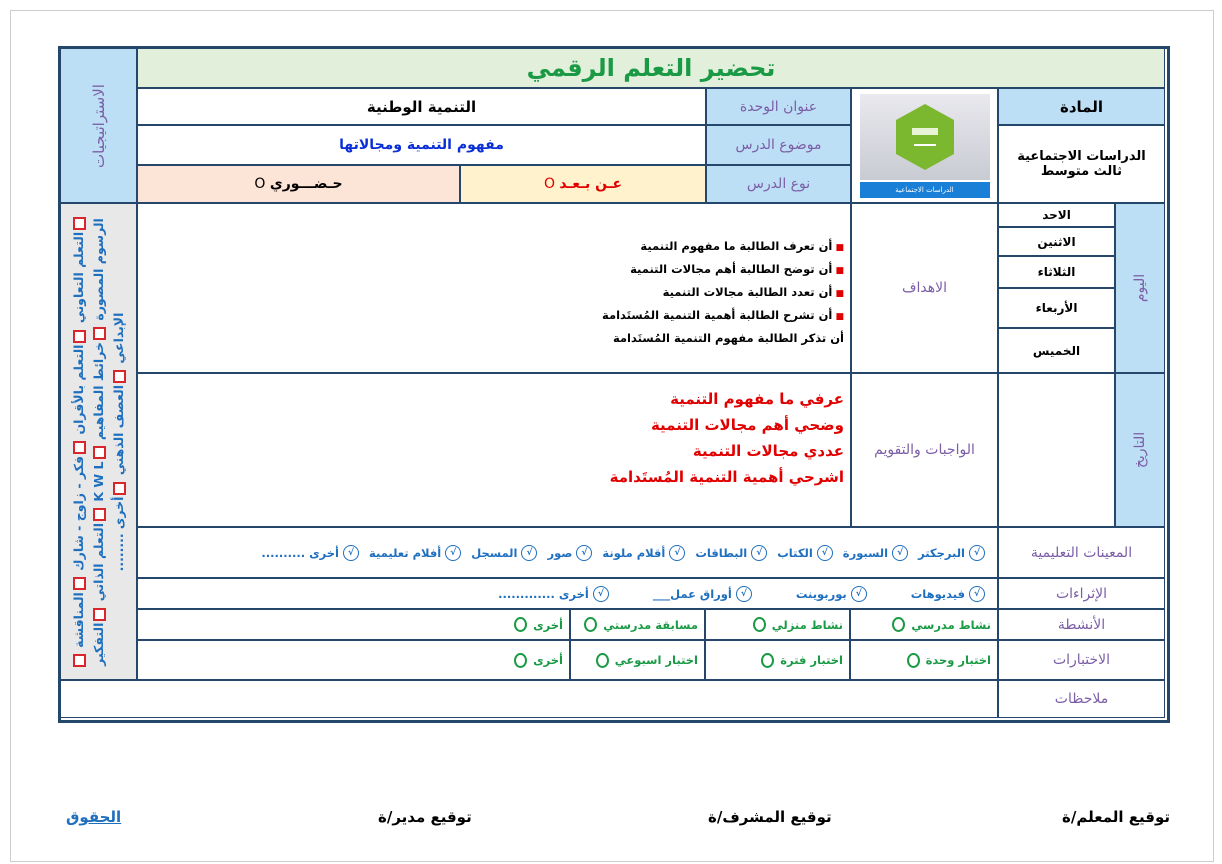 This screenshot has width=1222, height=864. I want to click on activities-option: مسابقة مدرستي, so click(637, 624).